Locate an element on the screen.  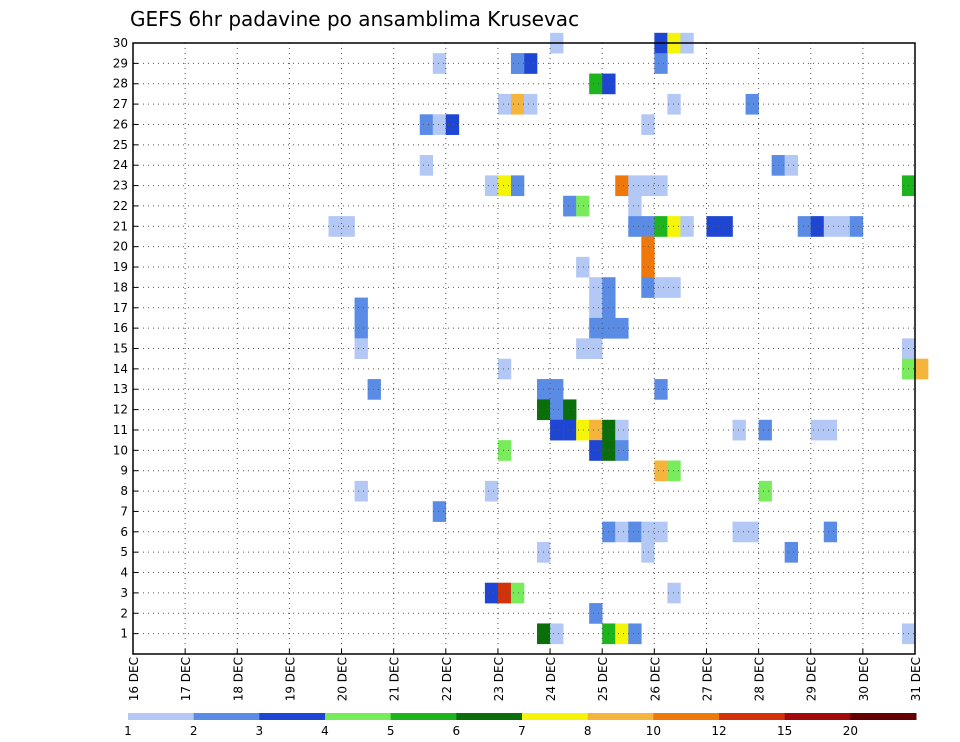
y-tick-label: 6 is located at coordinates (124, 532).